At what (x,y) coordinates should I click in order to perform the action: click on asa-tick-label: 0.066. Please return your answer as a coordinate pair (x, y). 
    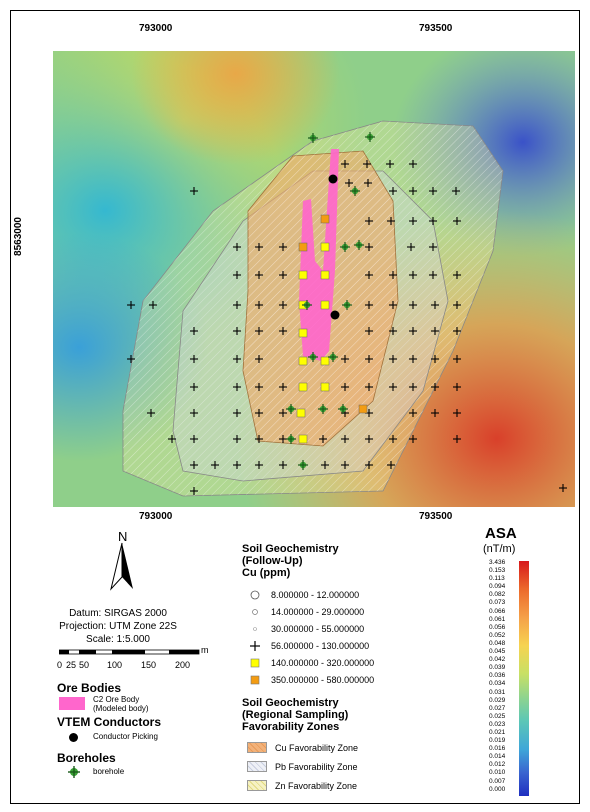
    Looking at the image, I should click on (497, 611).